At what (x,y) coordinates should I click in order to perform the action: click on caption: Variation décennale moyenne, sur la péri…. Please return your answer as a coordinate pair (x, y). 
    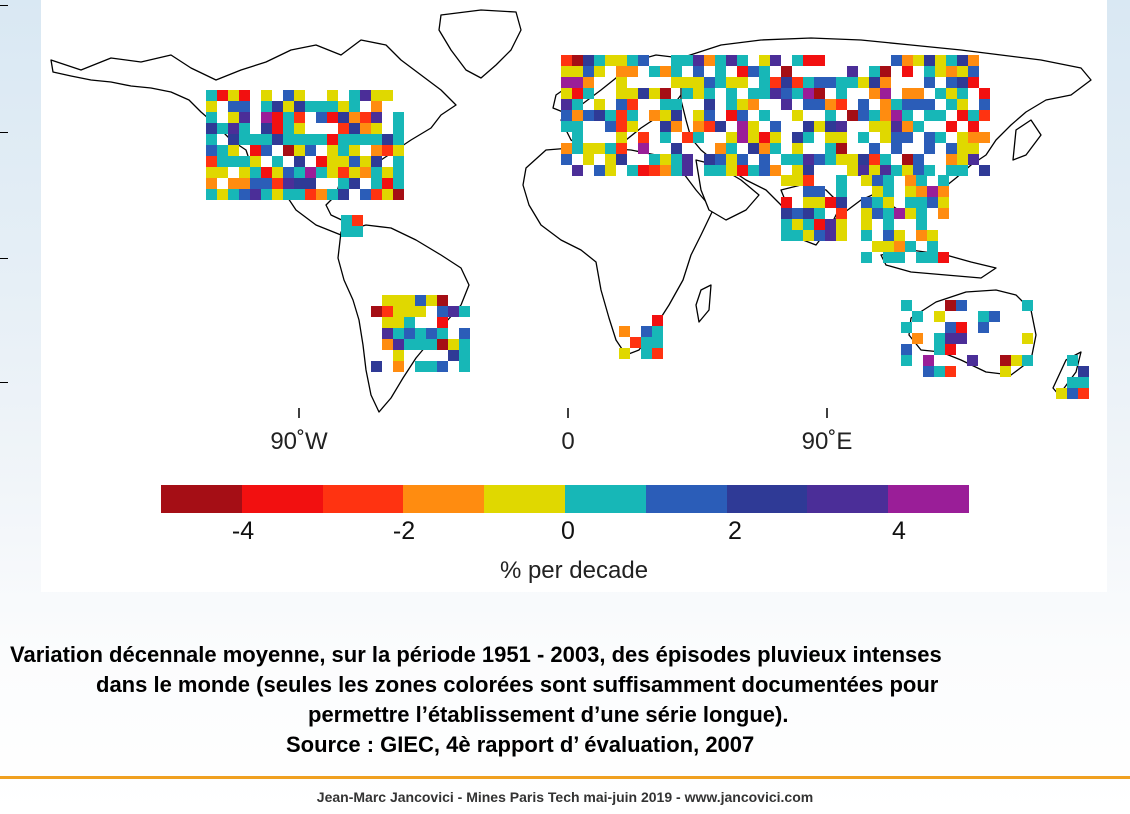
    Looking at the image, I should click on (565, 700).